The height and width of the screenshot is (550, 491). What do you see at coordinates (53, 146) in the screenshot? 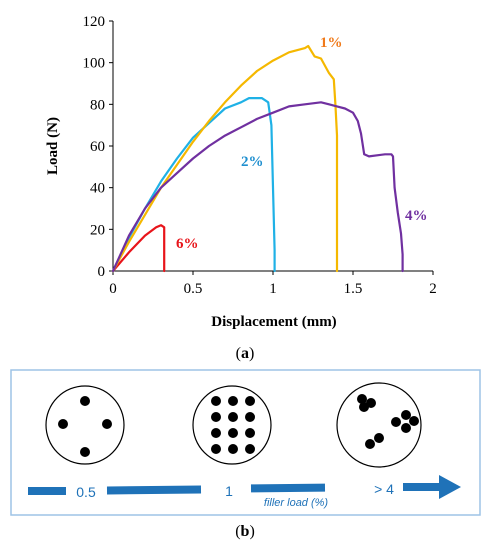
I see `y-axis-title: Load (N)` at bounding box center [53, 146].